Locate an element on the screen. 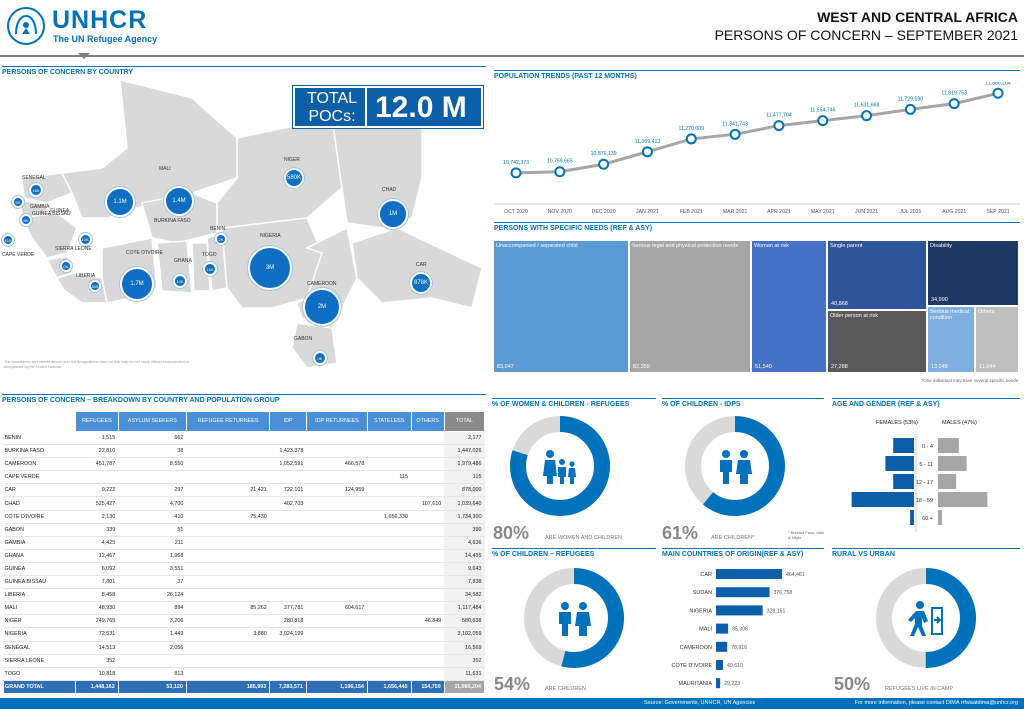  needs-cell-value: 11,044 is located at coordinates (987, 367).